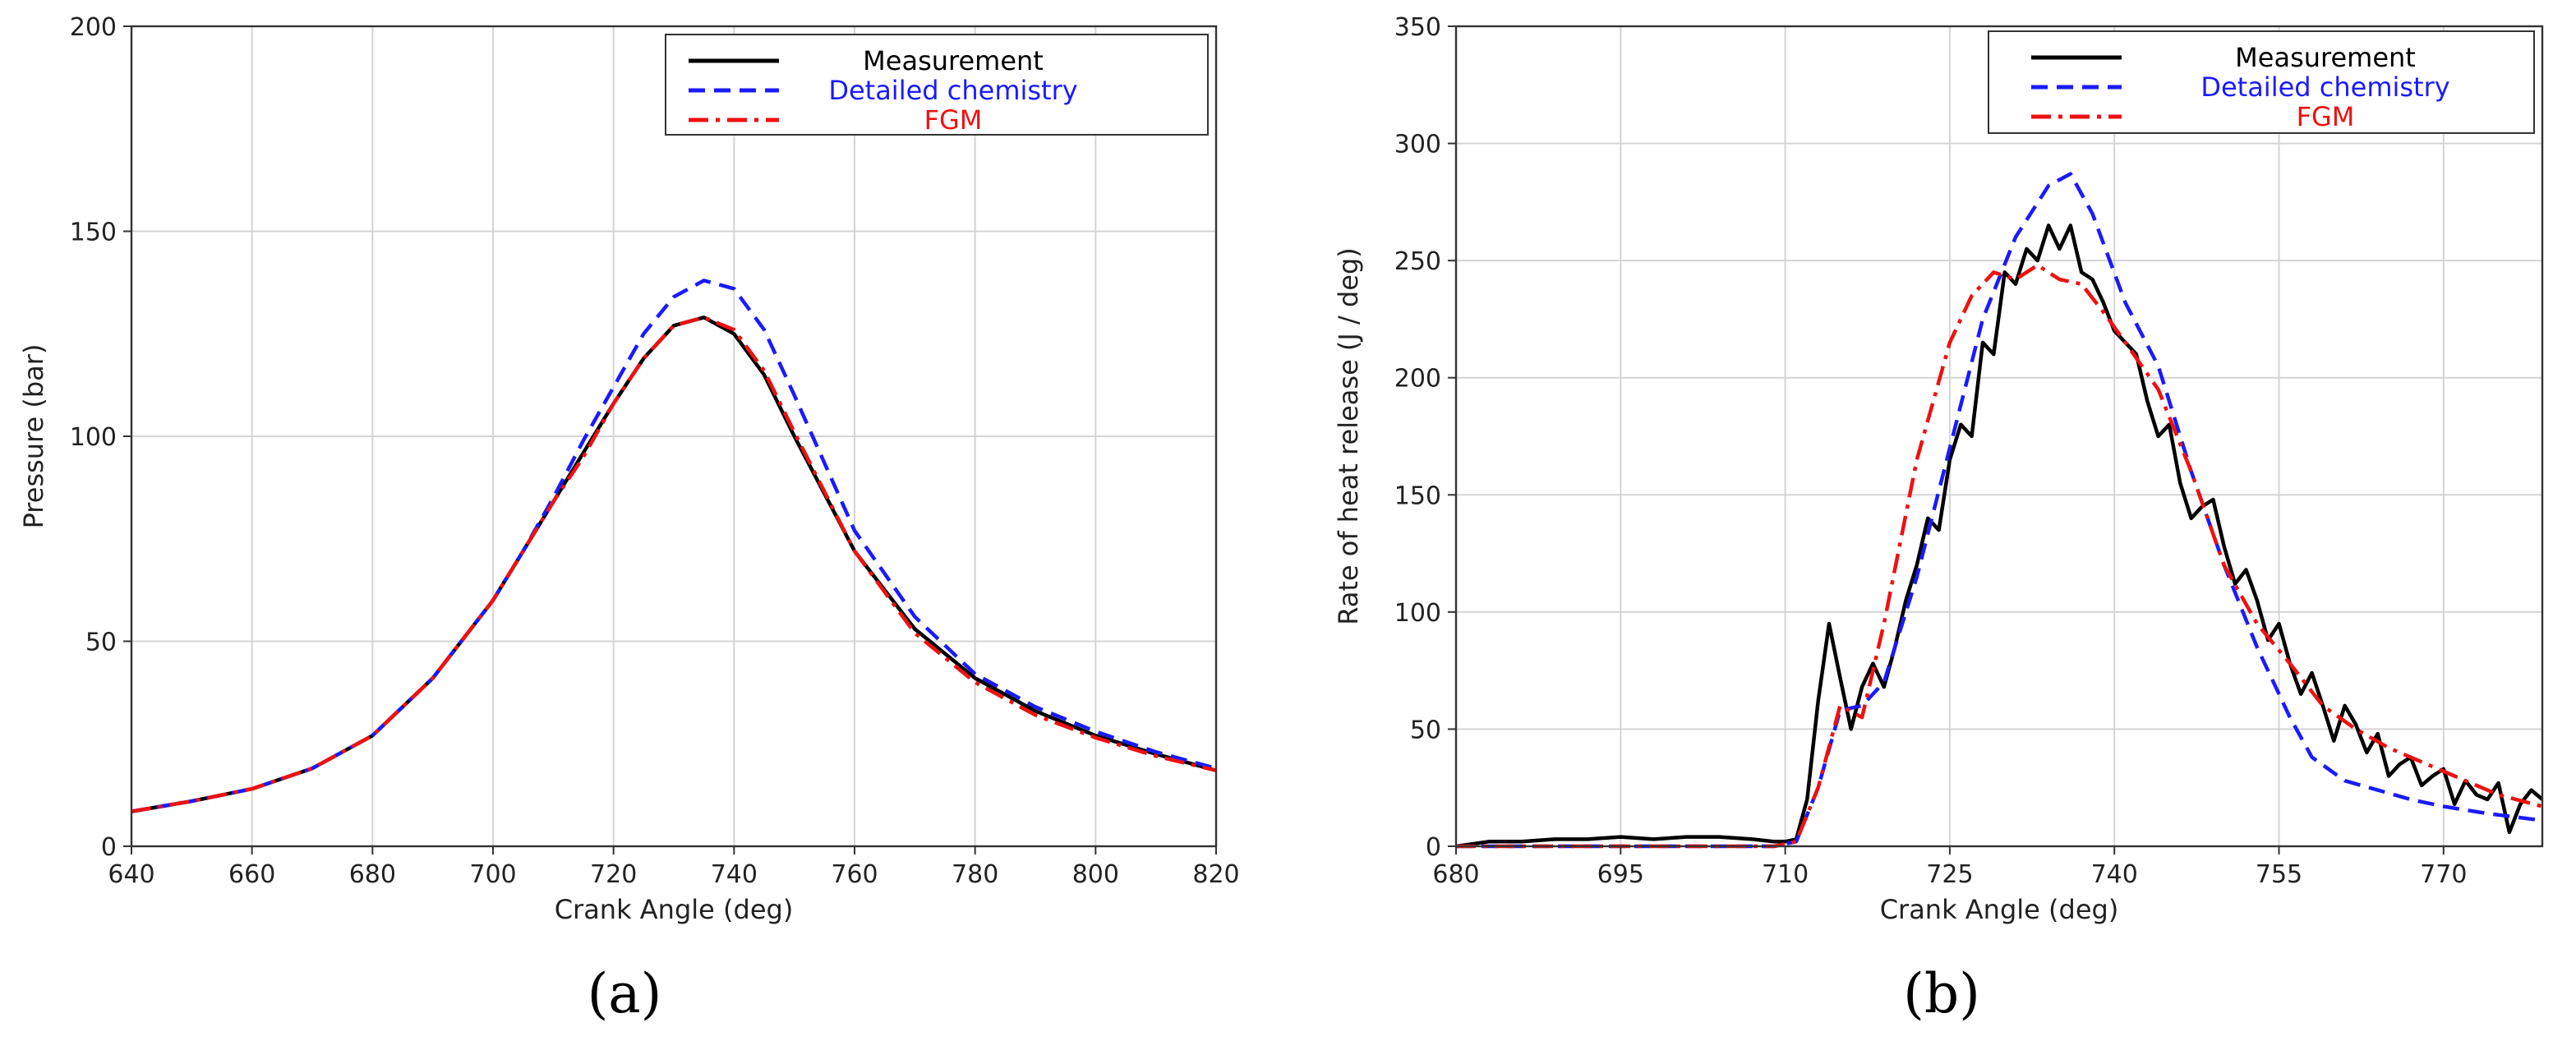 The image size is (2576, 1041). I want to click on heat-release-chart-y-ticks: 0 50 100 150 200 250 300 350, so click(1425, 437).